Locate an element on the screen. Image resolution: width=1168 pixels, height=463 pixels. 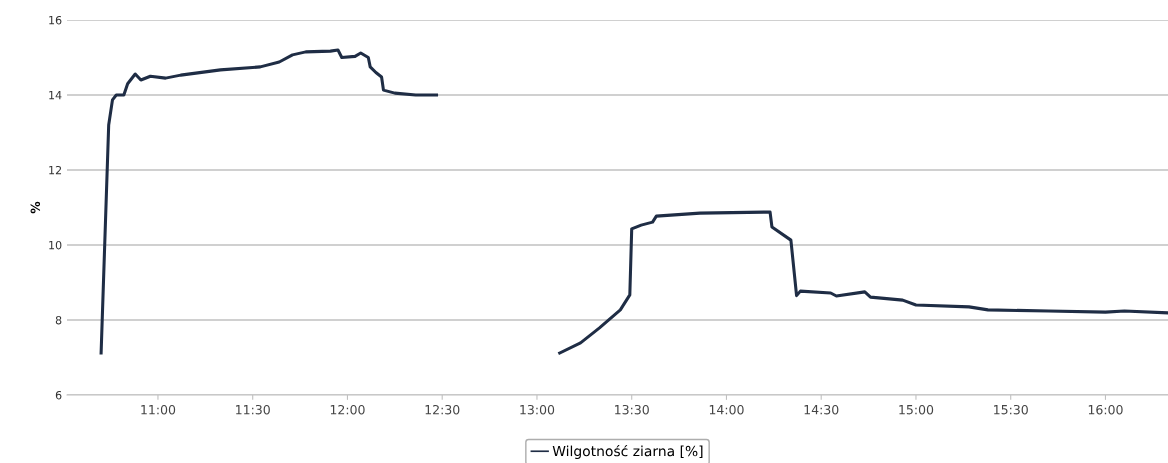
y-tick-label: 10 is located at coordinates (55, 245).